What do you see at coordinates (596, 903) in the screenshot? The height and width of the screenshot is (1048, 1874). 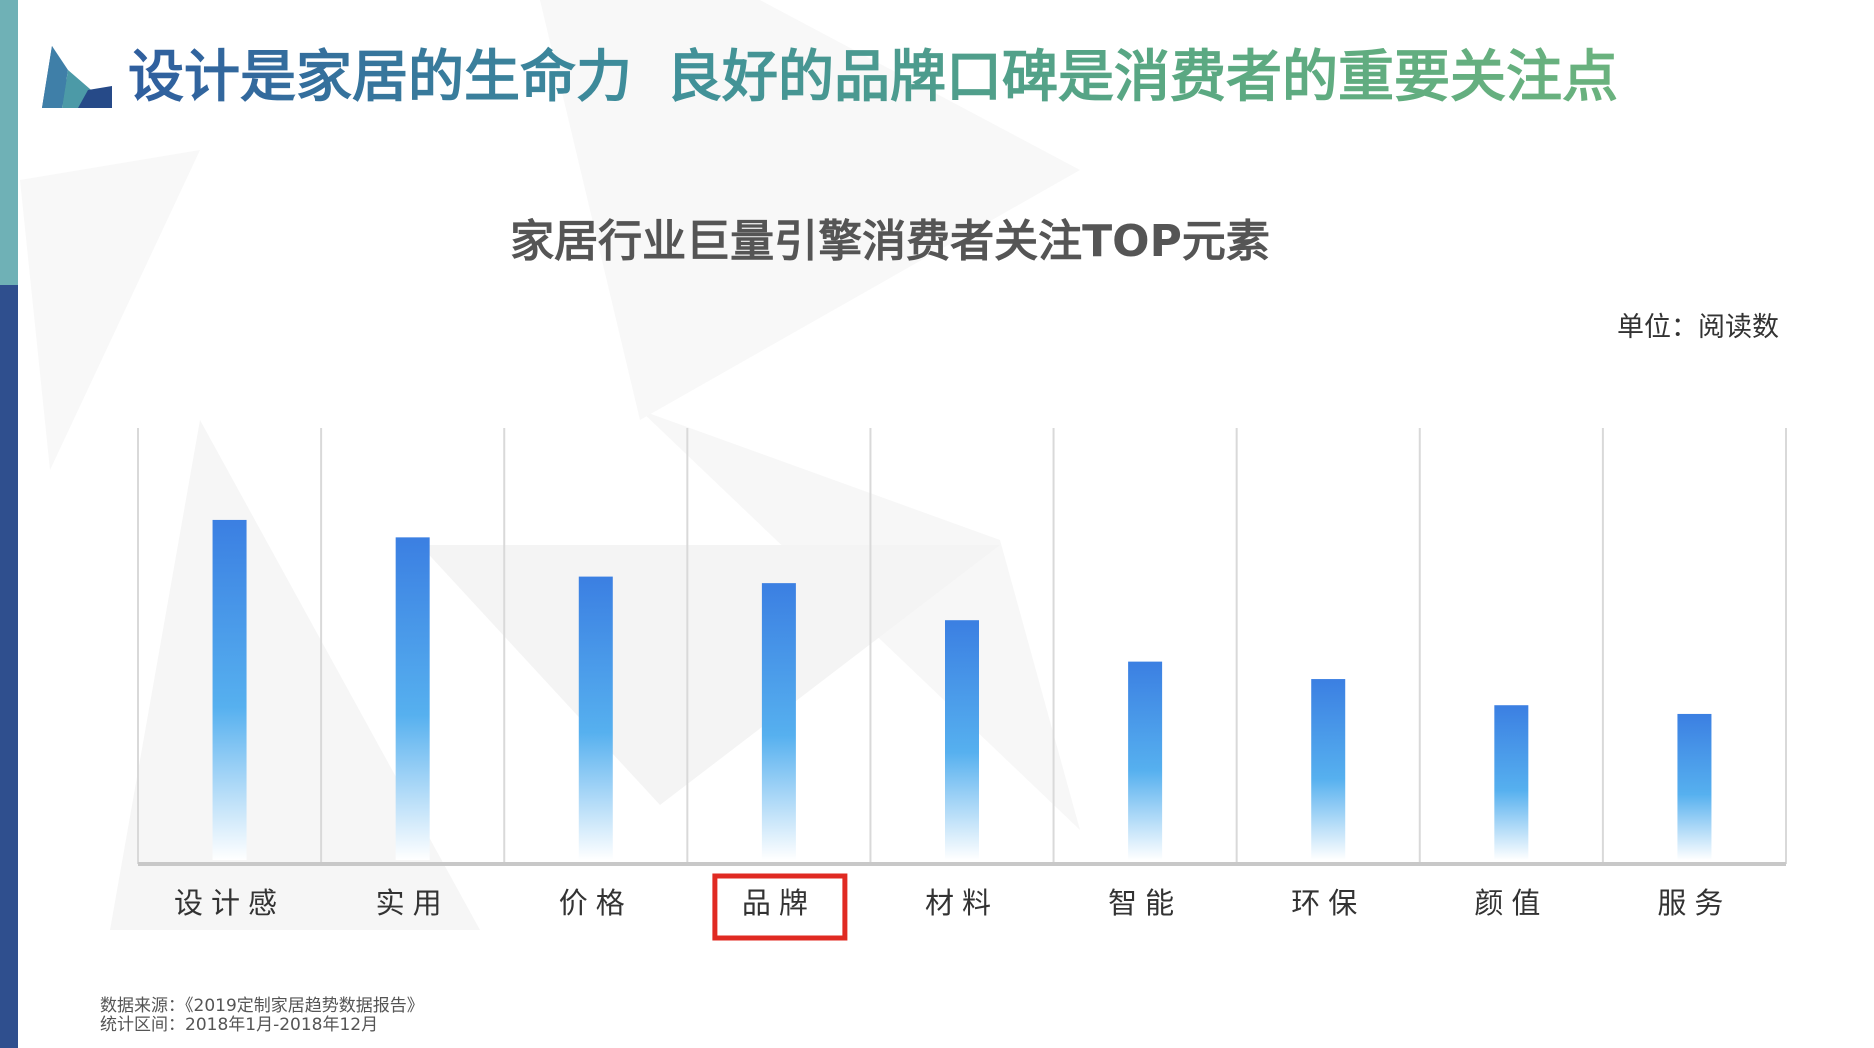 I see `category-label-3: 价格` at bounding box center [596, 903].